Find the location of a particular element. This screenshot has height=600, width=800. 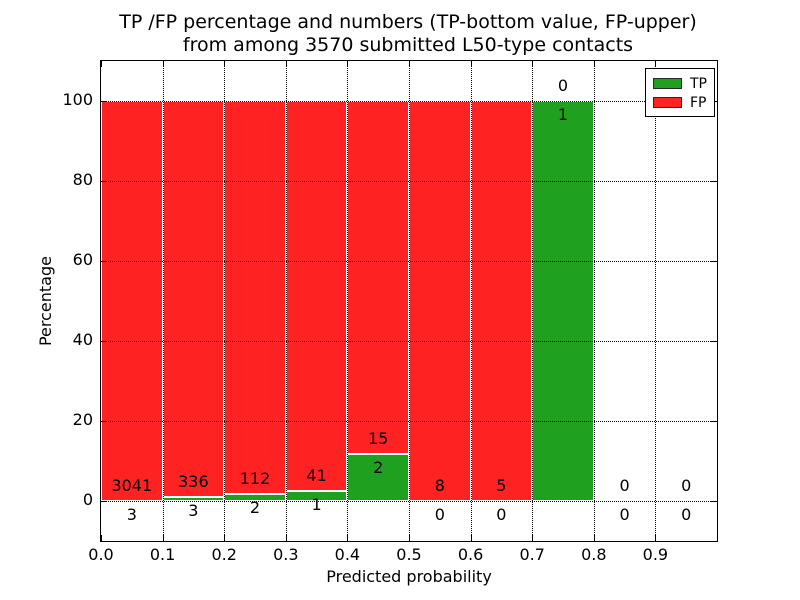

x-axis-label: Predicted probability is located at coordinates (409, 576).